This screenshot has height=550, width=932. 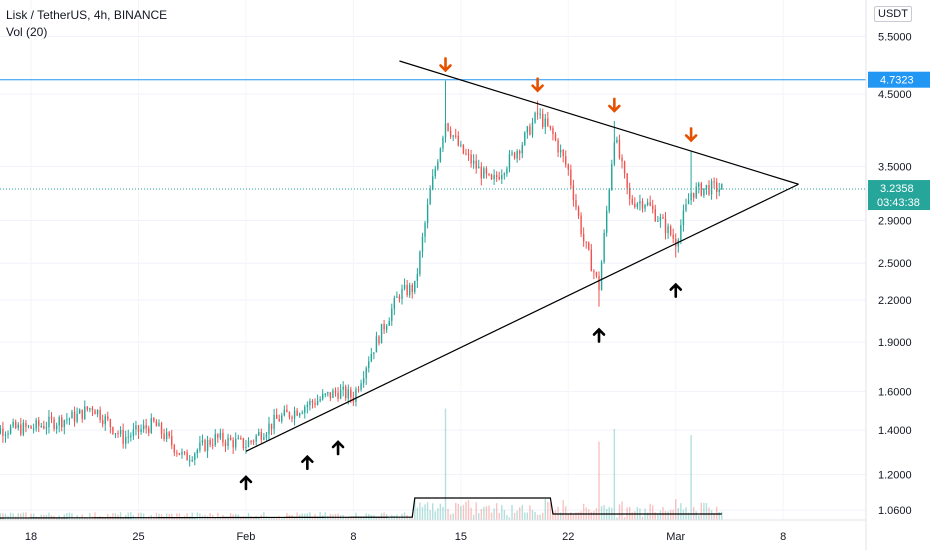 What do you see at coordinates (87, 15) in the screenshot?
I see `symbol-title: Lisk / TetherUS, 4h, BINANCE` at bounding box center [87, 15].